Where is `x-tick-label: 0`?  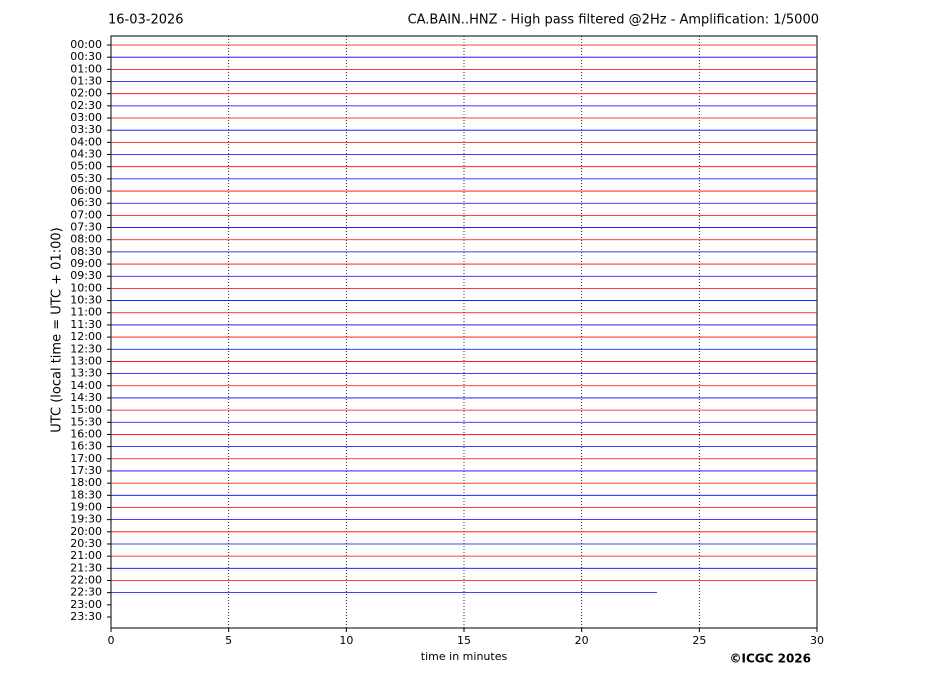
x-tick-label: 0 is located at coordinates (111, 640).